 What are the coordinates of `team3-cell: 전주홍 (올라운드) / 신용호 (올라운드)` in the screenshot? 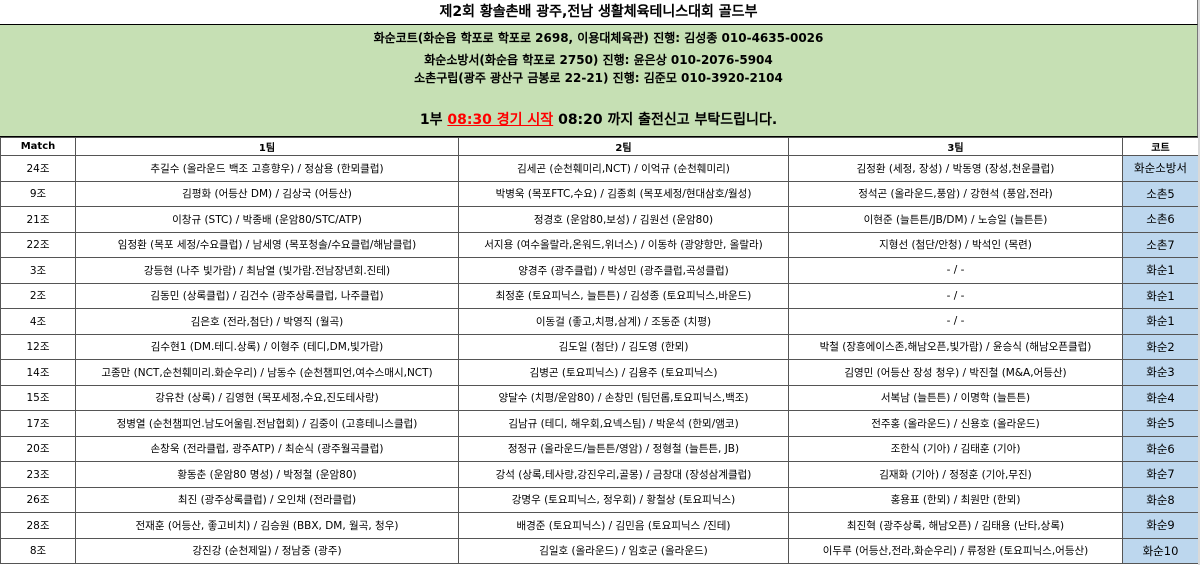 It's located at (955, 423).